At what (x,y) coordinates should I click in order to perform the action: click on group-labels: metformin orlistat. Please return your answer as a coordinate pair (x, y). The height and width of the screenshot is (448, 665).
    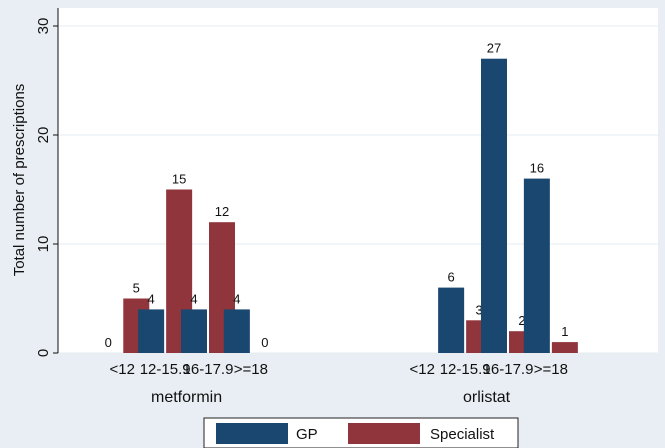
    Looking at the image, I should click on (331, 397).